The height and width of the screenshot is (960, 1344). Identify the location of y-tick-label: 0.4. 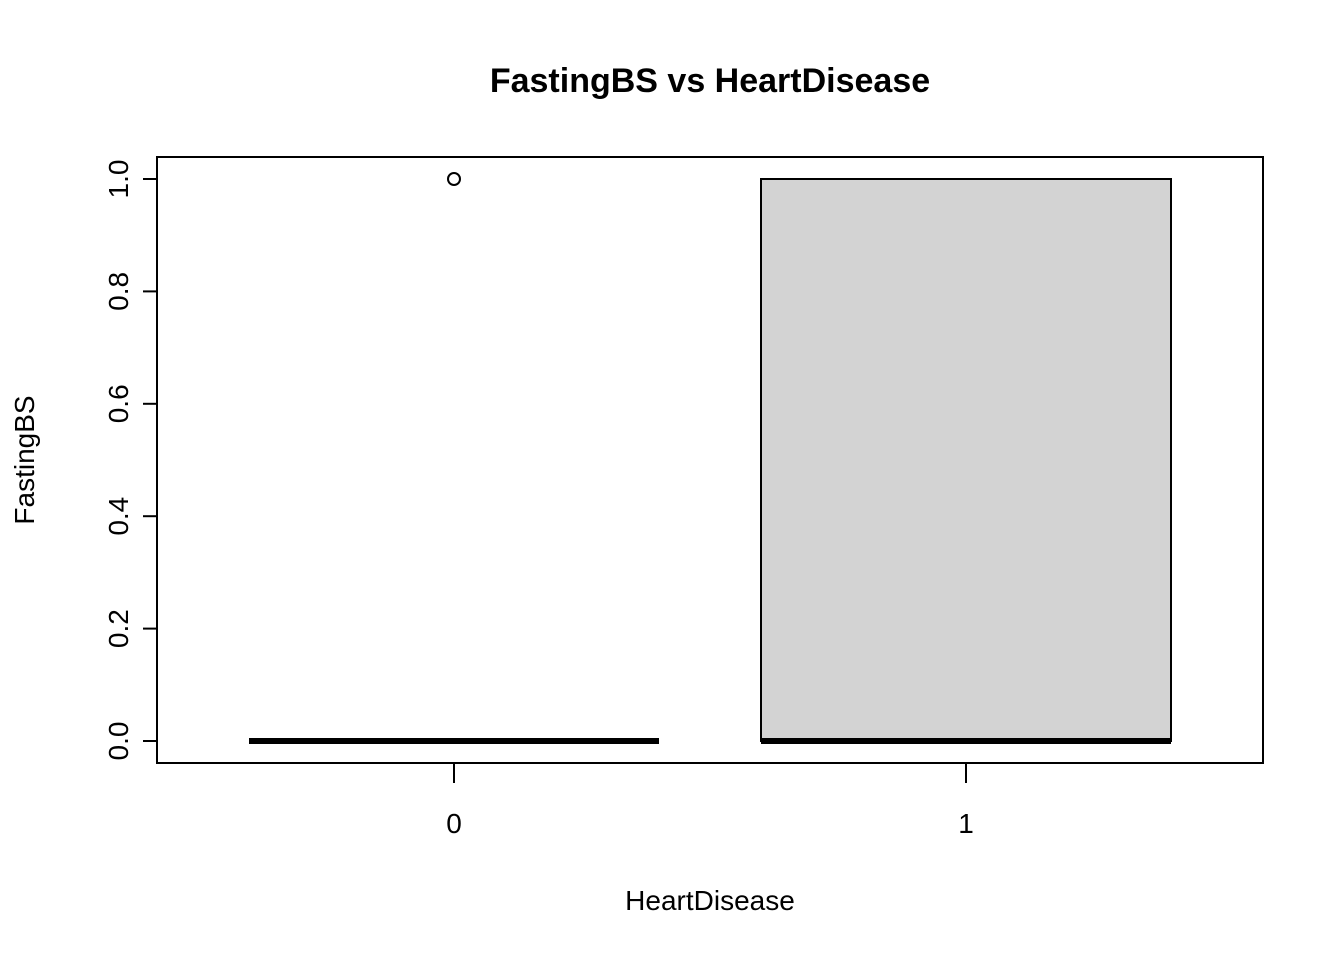
(118, 516).